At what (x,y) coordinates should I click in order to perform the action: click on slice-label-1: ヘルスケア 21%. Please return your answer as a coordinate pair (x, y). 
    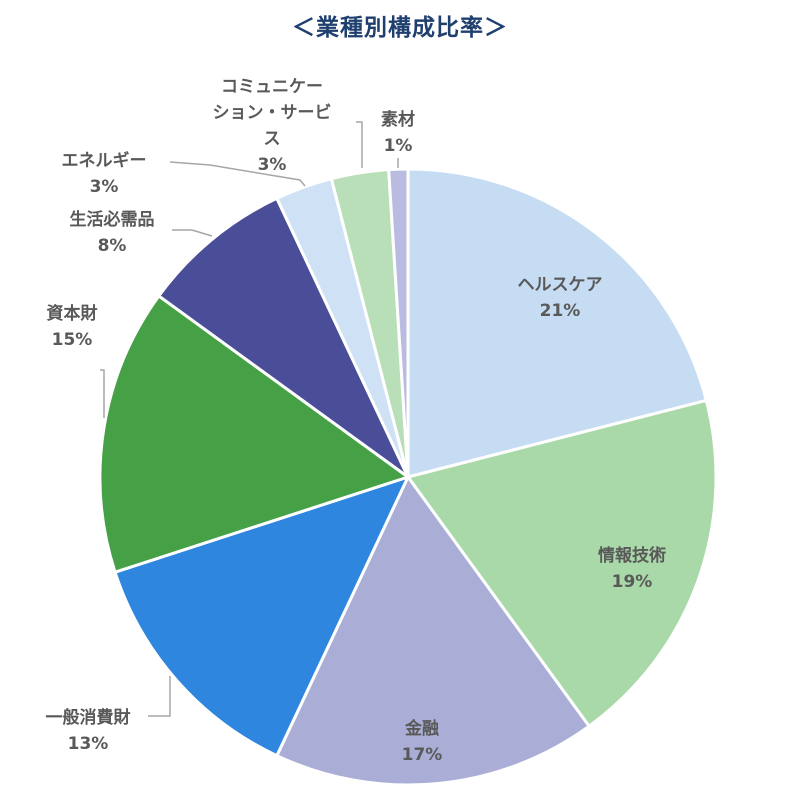
    Looking at the image, I should click on (560, 298).